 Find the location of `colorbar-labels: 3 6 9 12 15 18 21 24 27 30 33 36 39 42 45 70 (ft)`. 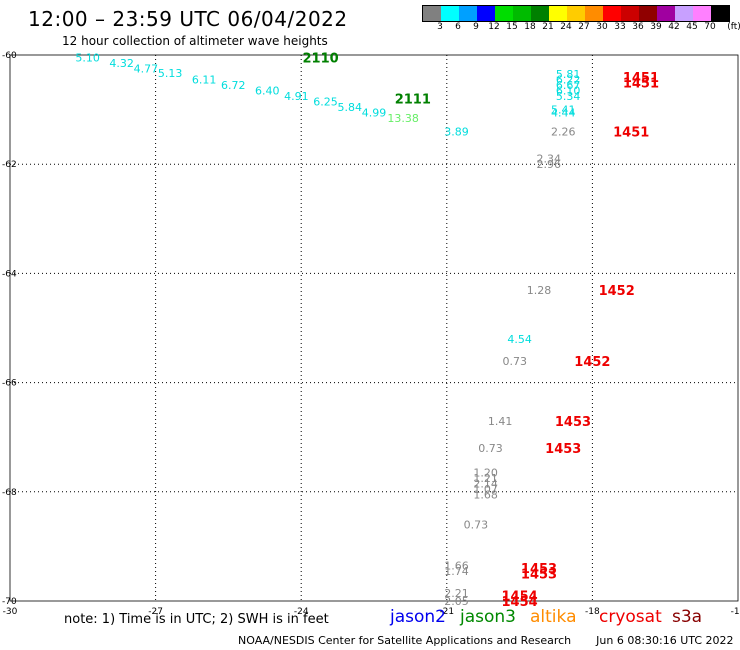

colorbar-labels: 3 6 9 12 15 18 21 24 27 30 33 36 39 42 45 70 (ft) is located at coordinates (581, 29).